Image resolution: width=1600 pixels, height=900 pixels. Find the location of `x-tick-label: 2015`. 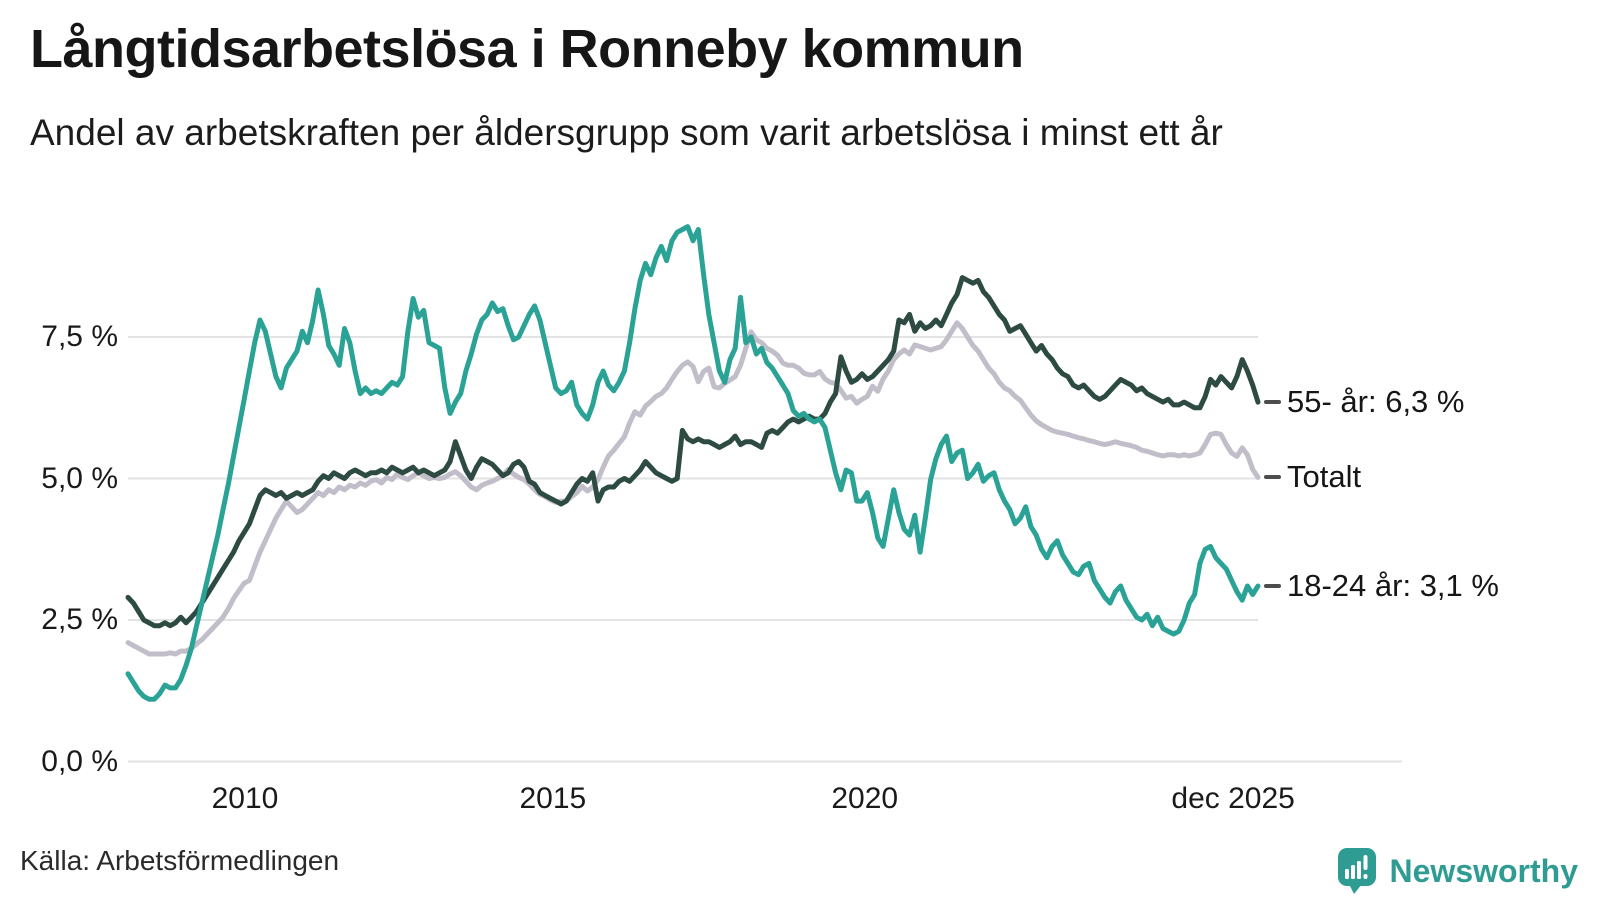

x-tick-label: 2015 is located at coordinates (553, 798).